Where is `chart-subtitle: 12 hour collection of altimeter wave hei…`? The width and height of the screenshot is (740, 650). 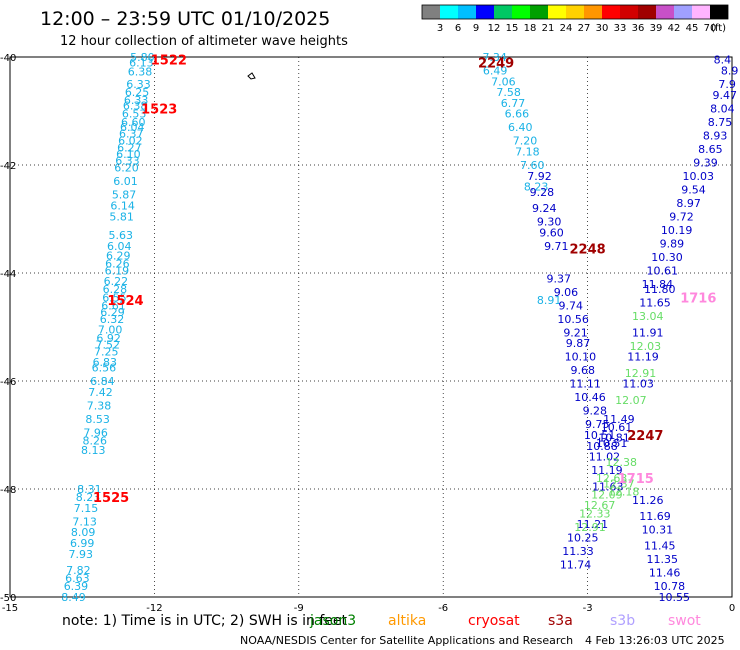
chart-subtitle: 12 hour collection of altimeter wave hei… is located at coordinates (204, 41).